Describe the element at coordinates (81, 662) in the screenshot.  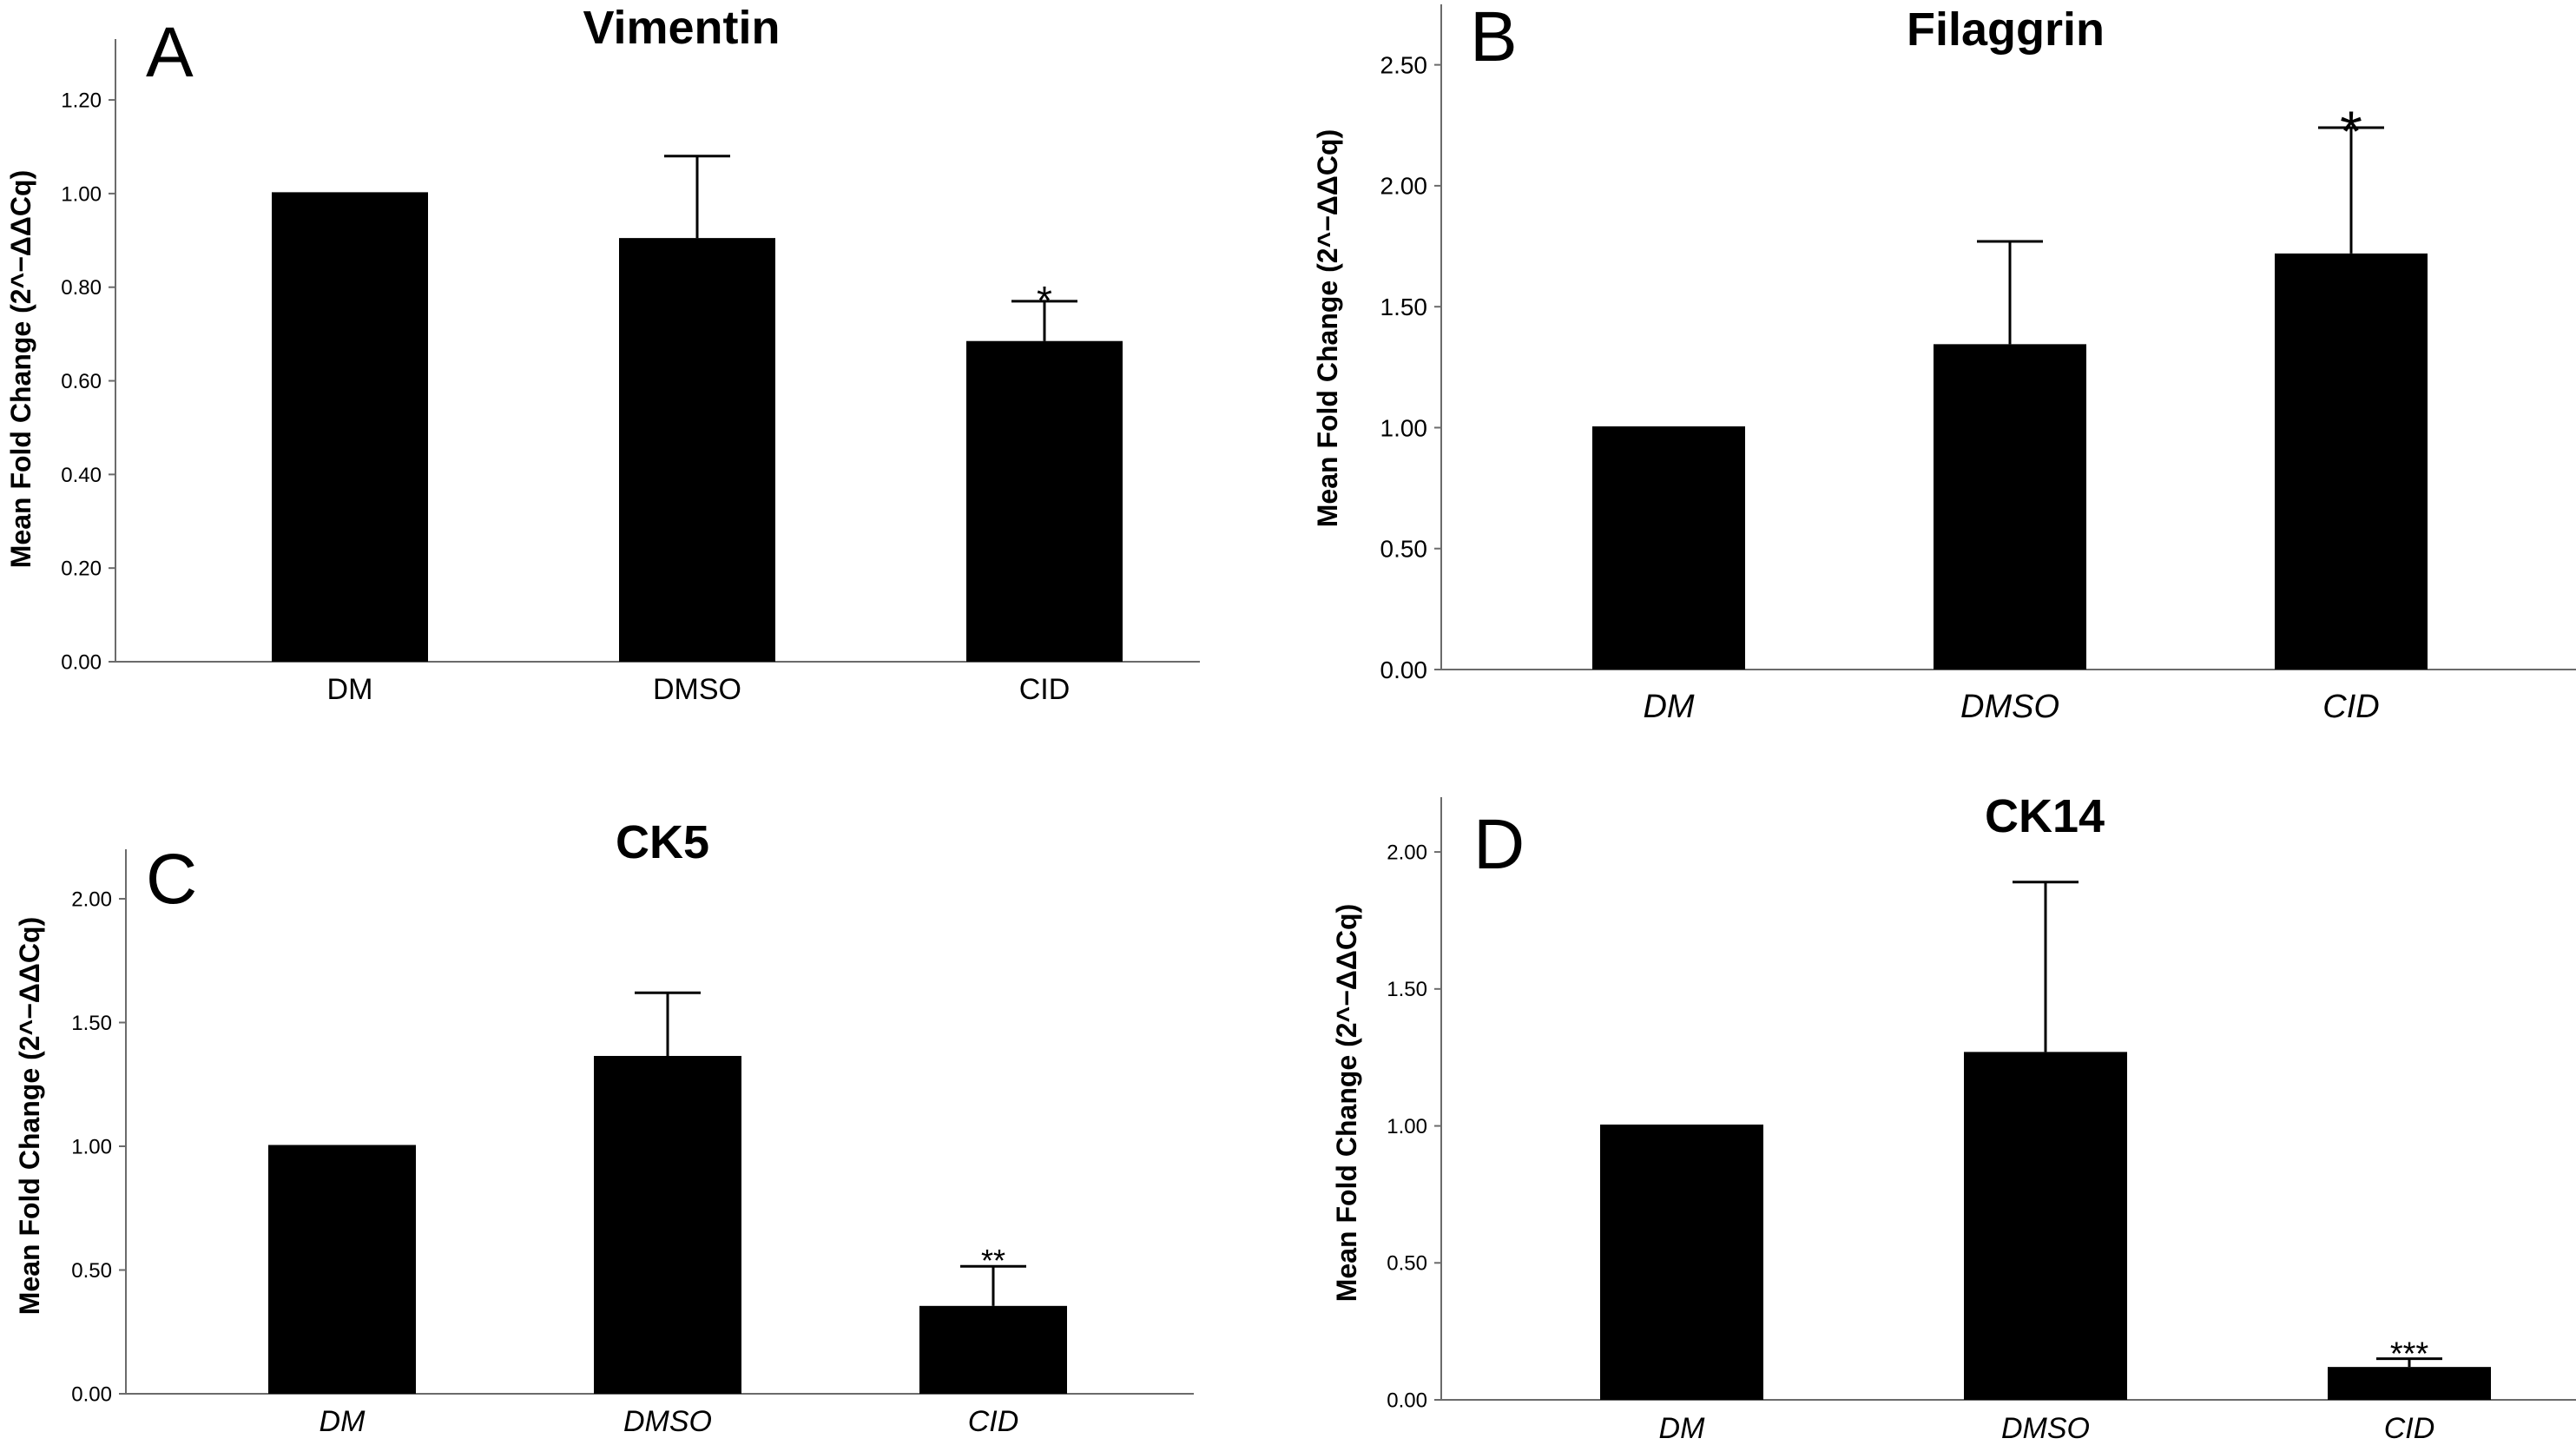
I see `panel-a-y-tick-label: 0.00` at that location.